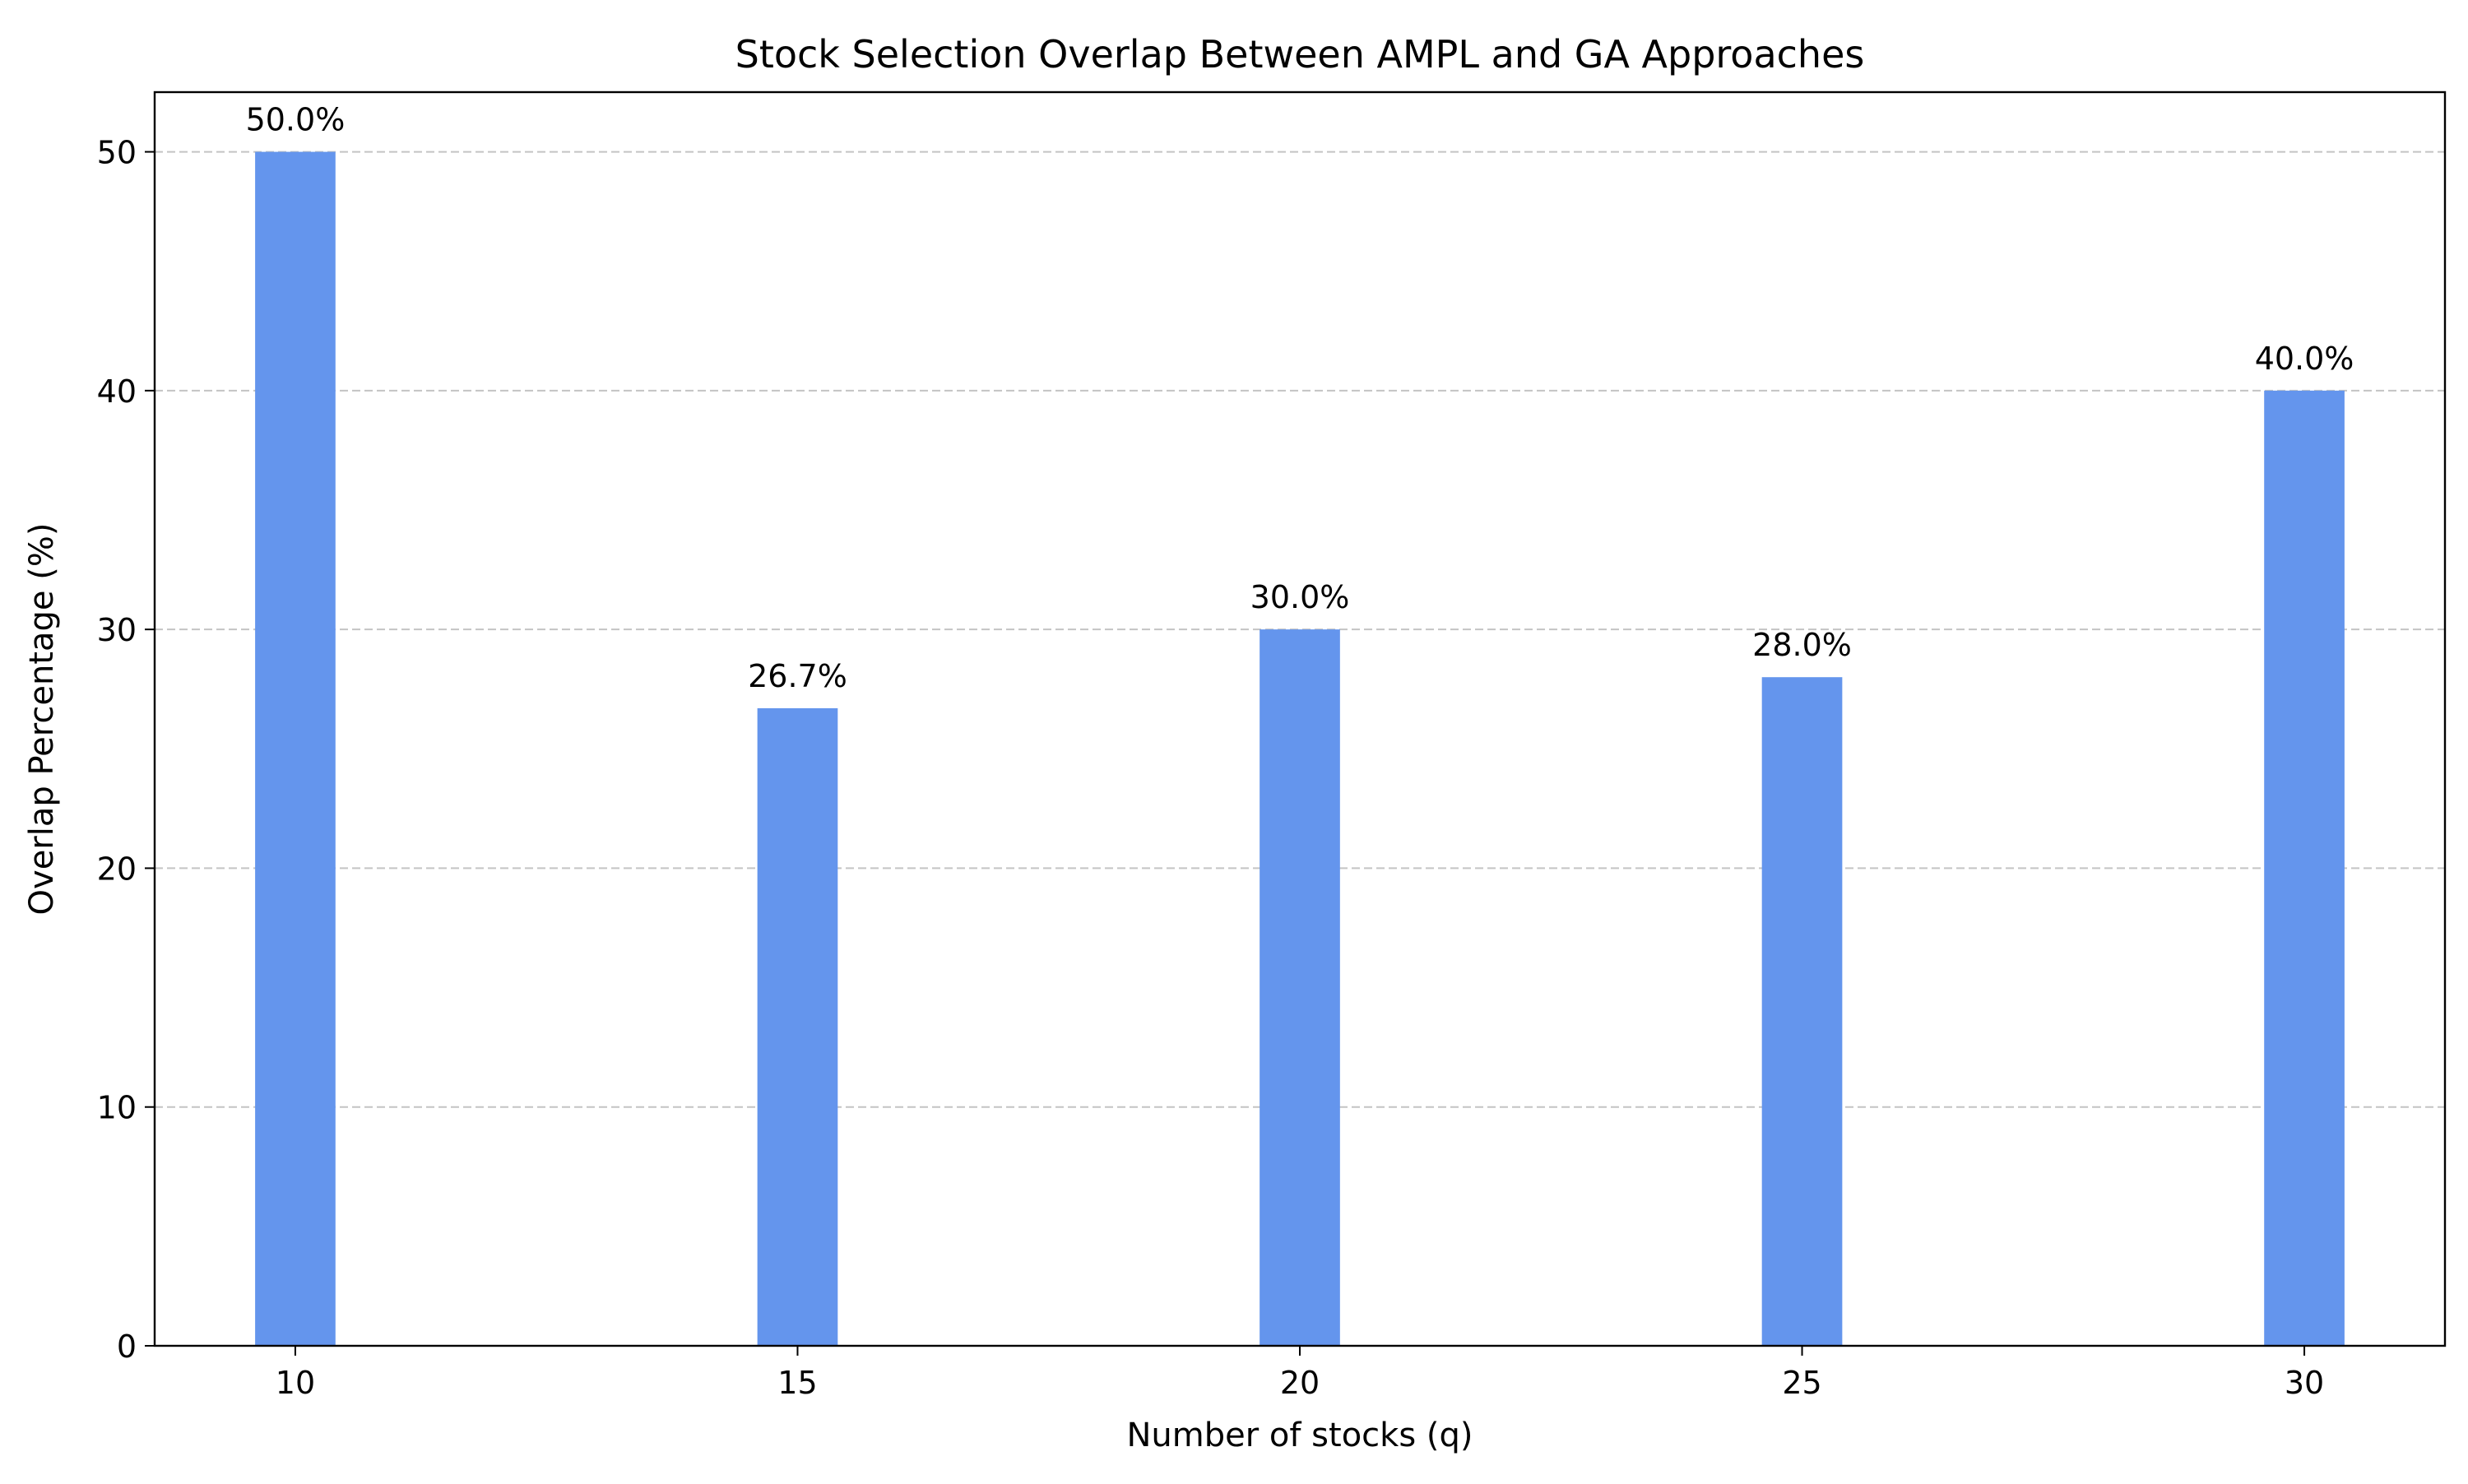  What do you see at coordinates (1300, 1383) in the screenshot?
I see `x-tick-label: 20` at bounding box center [1300, 1383].